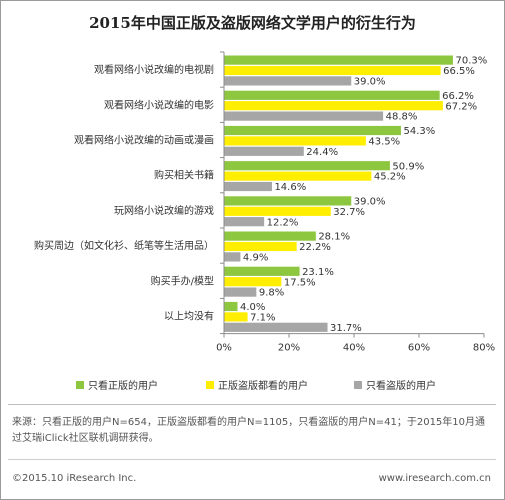 The image size is (505, 500). Describe the element at coordinates (189, 316) in the screenshot. I see `category-label: 以上均没有` at that location.